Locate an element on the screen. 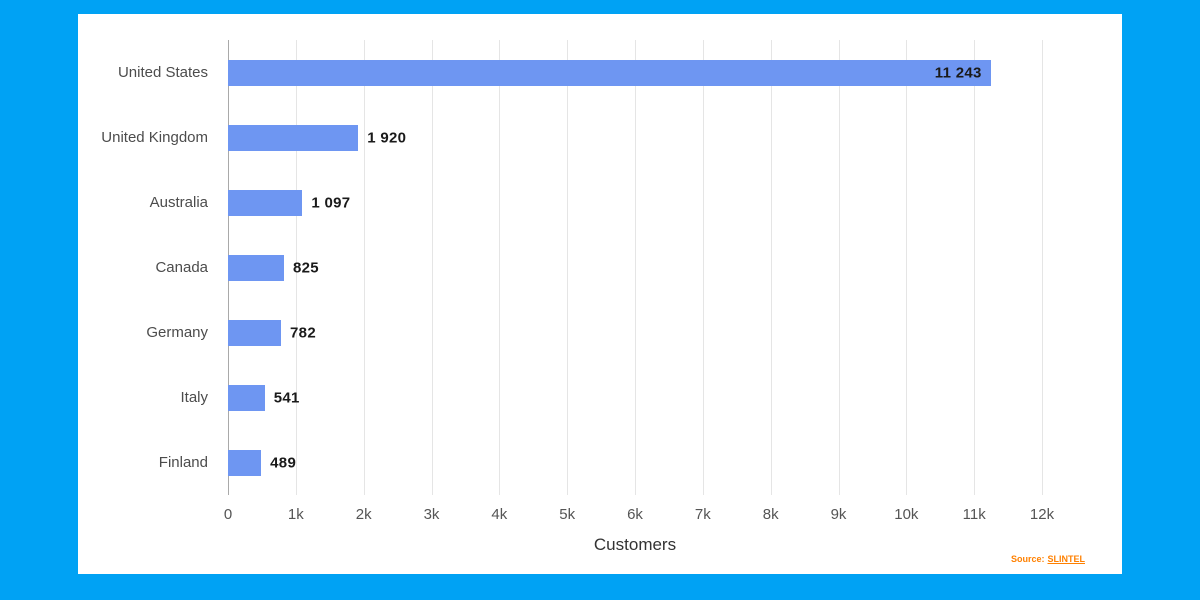 This screenshot has width=1200, height=600. category-label: Finland is located at coordinates (183, 462).